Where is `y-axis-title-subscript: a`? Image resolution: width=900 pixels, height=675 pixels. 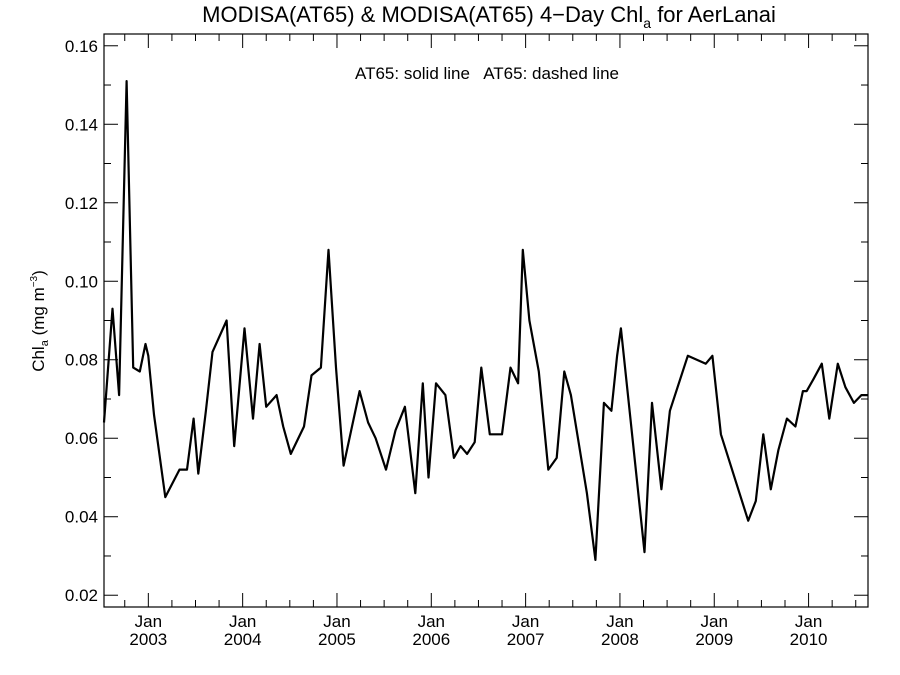 y-axis-title-subscript: a is located at coordinates (45, 342).